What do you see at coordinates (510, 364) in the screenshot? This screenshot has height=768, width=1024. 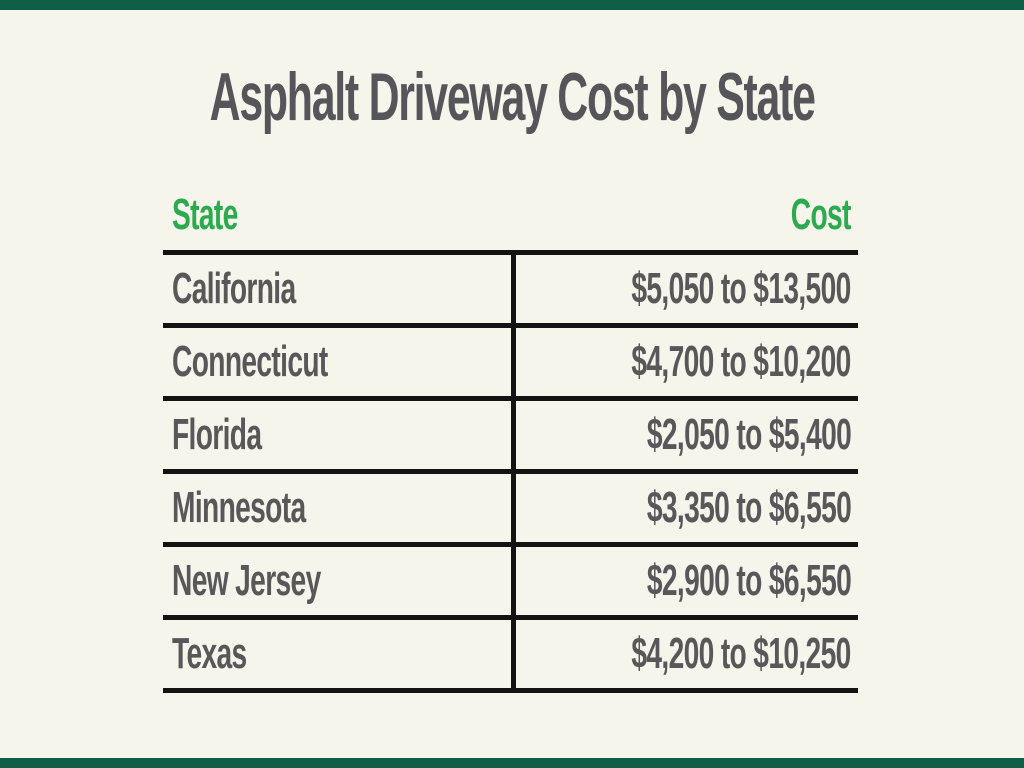 I see `table-row: Connecticut $4,700 to $10,200` at bounding box center [510, 364].